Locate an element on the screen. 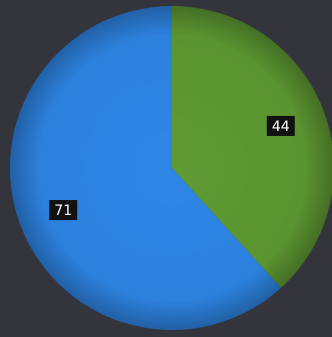 The image size is (332, 337). data-label-0: 44 is located at coordinates (280, 125).